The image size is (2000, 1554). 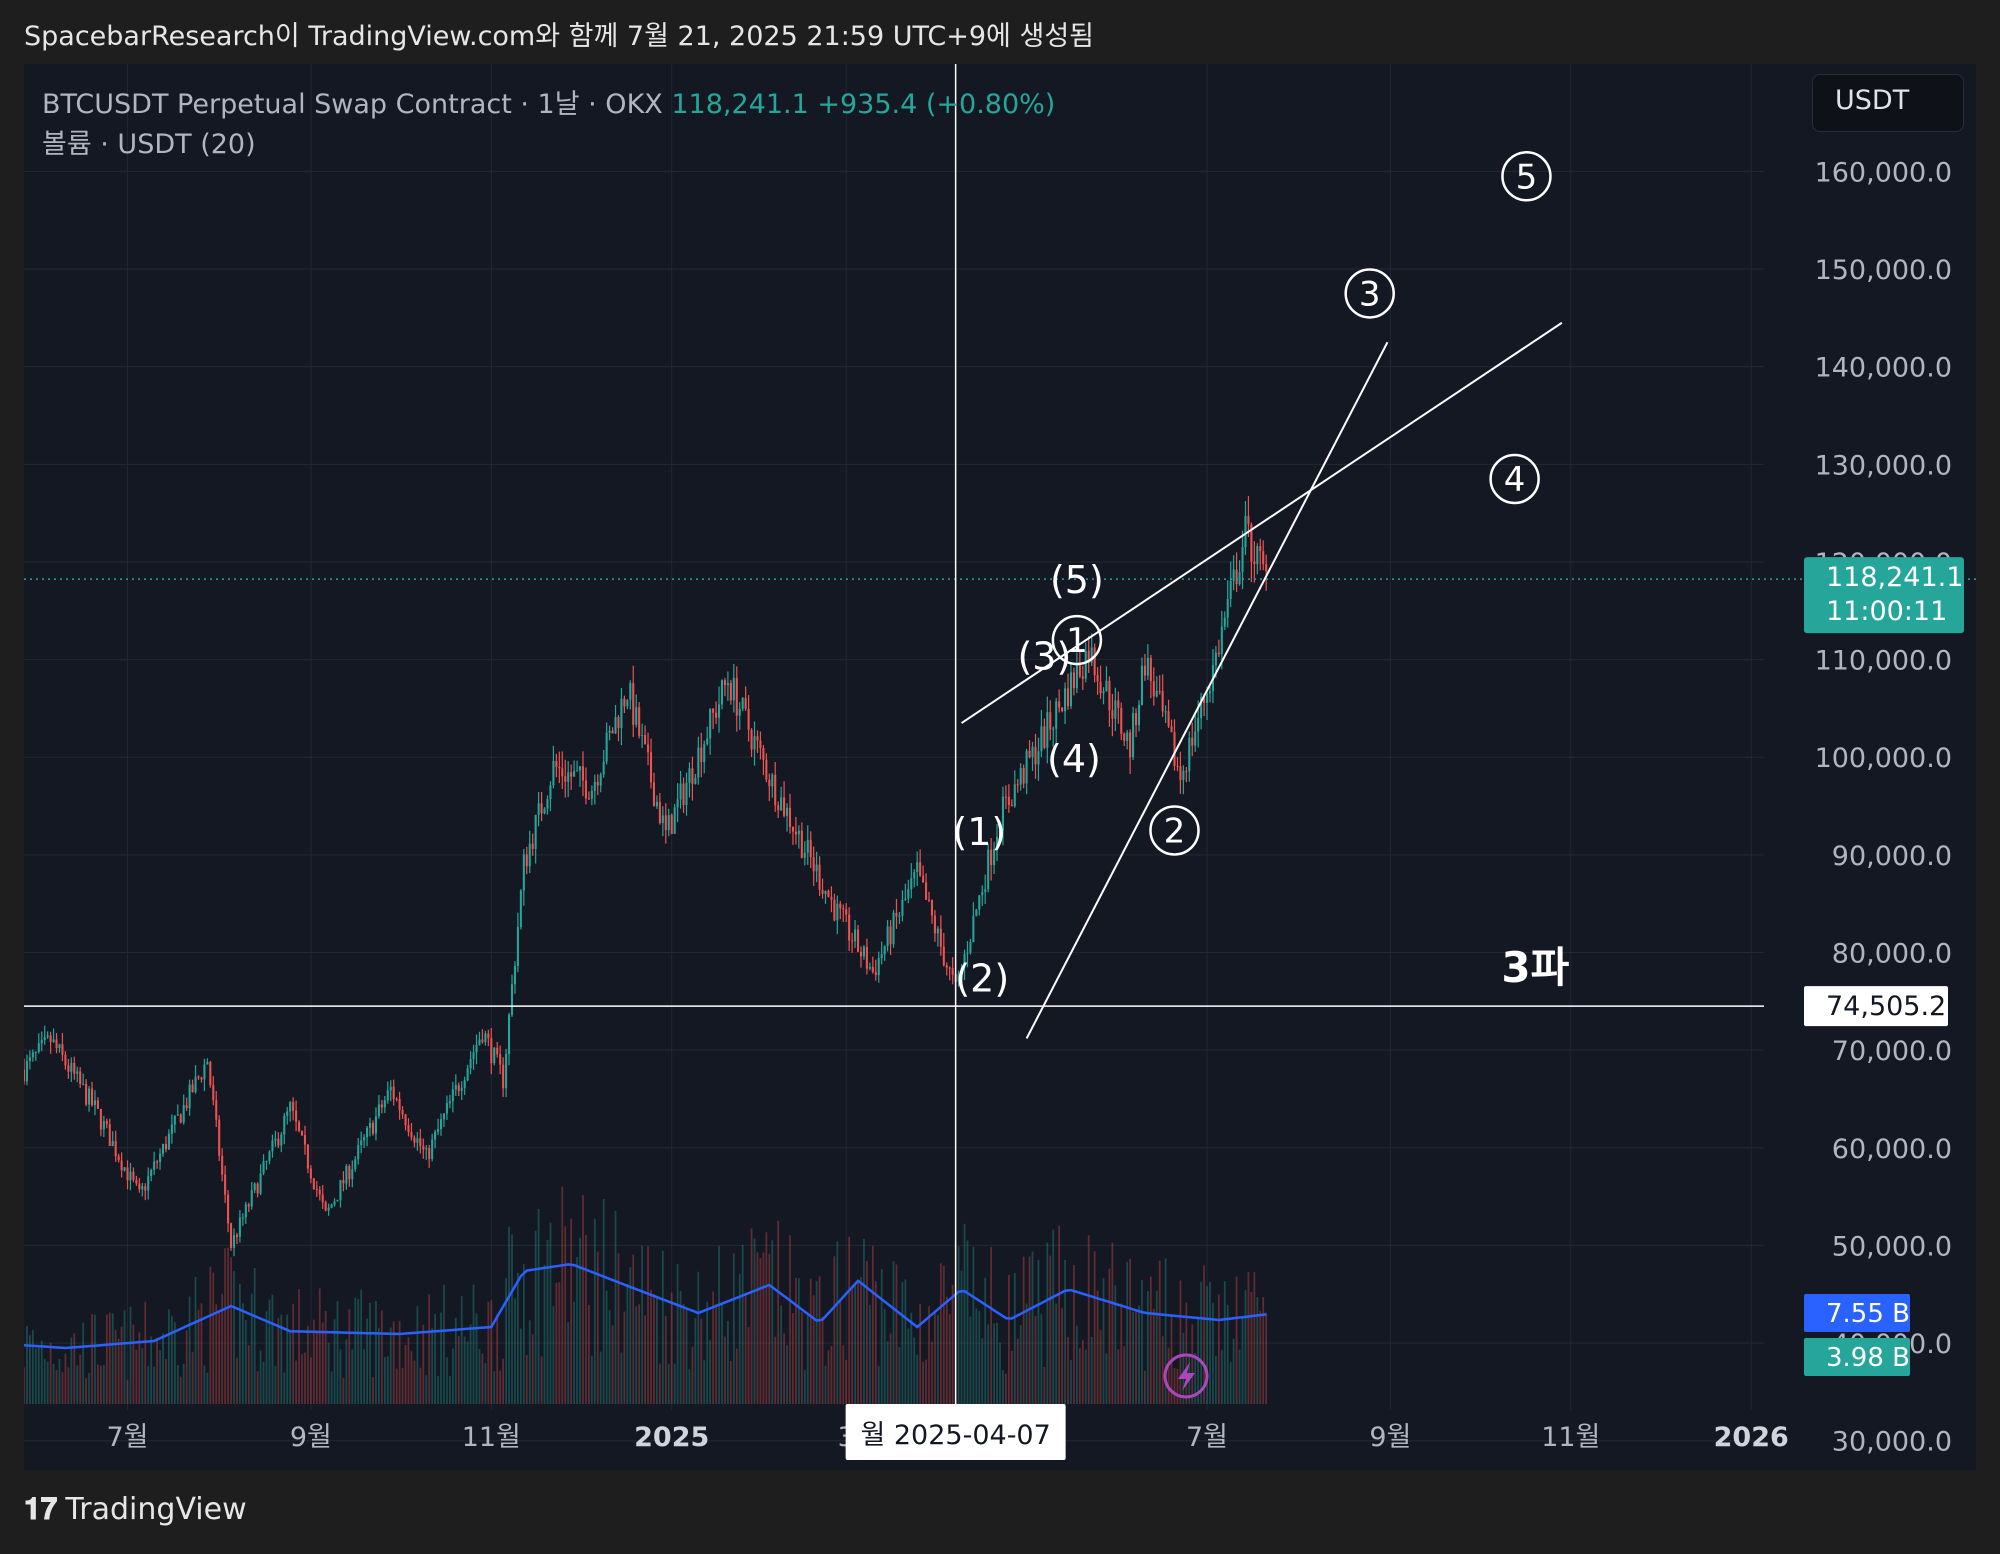 I want to click on footer-brand: 𝟏𝟕 TradingView, so click(x=135, y=1509).